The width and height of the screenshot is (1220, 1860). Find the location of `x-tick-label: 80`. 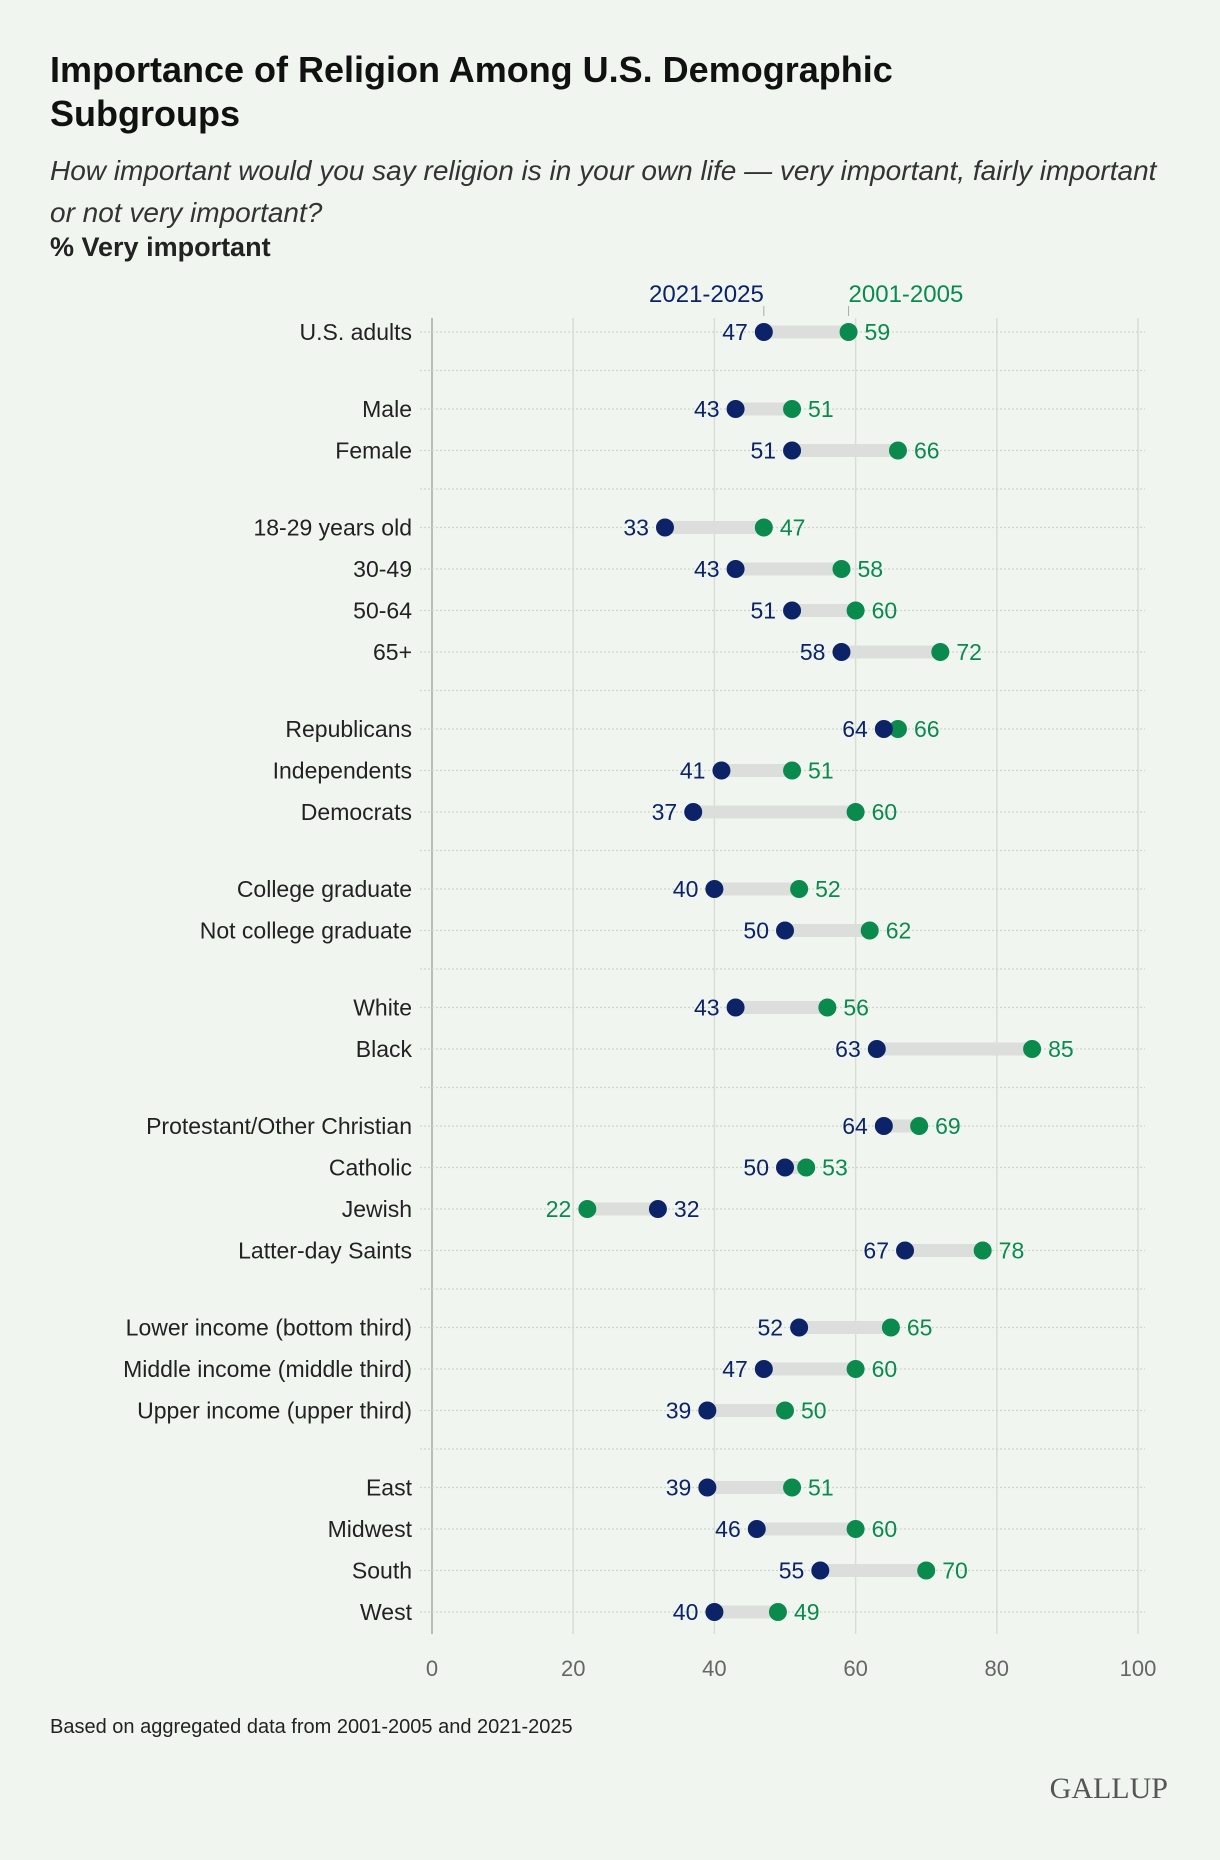

x-tick-label: 80 is located at coordinates (997, 1668).